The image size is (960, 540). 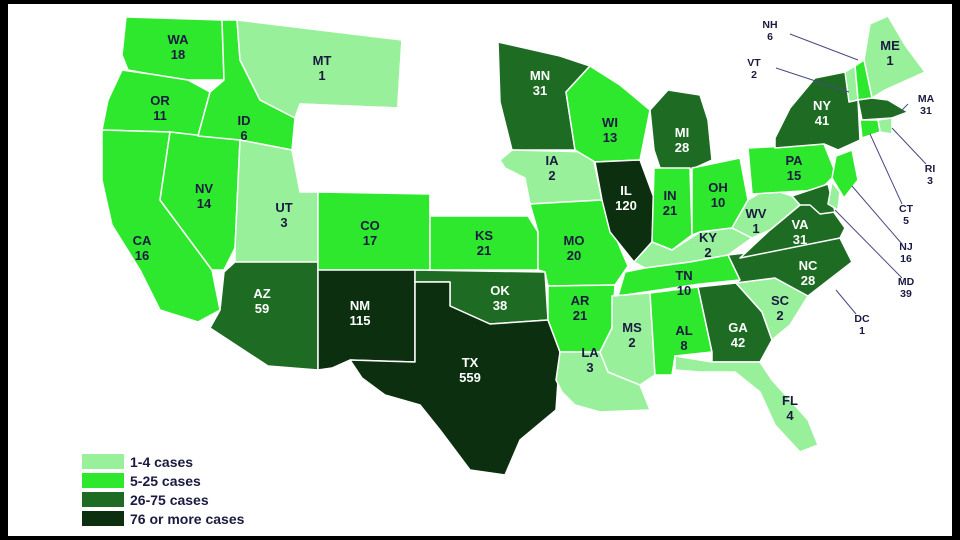 I want to click on state-tx, so click(x=455, y=378).